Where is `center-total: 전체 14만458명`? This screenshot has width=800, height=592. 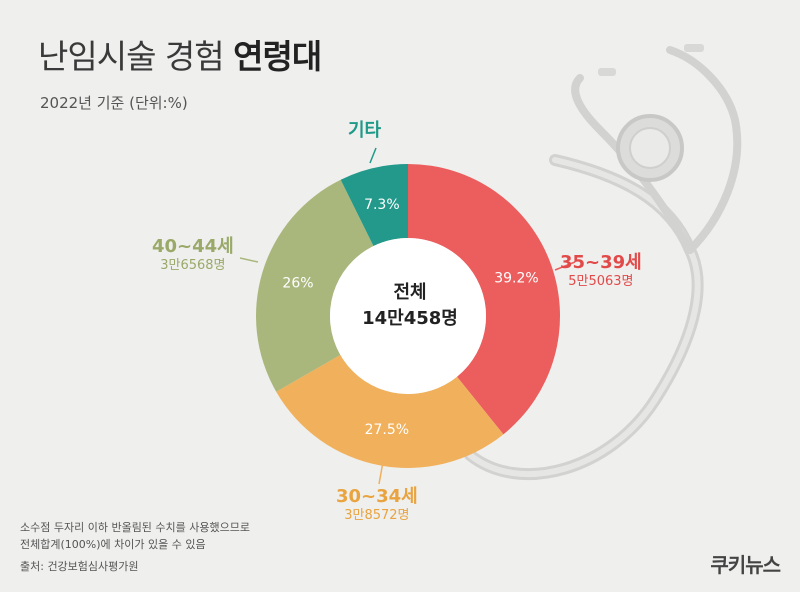 center-total: 전체 14만458명 is located at coordinates (410, 306).